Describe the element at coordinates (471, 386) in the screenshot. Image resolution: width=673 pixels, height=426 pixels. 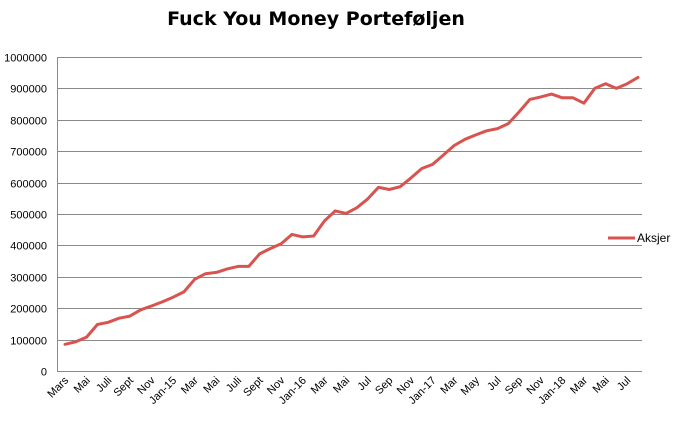
I see `x-tick-label: May` at that location.